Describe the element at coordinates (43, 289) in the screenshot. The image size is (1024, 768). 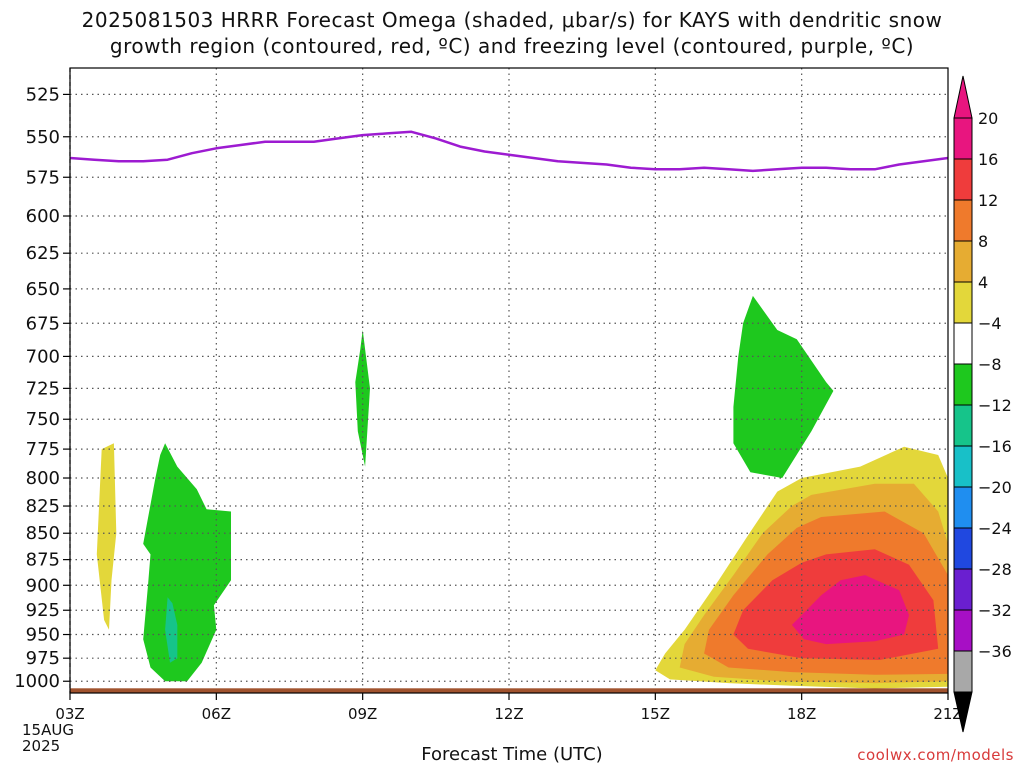
I see `y-tick-label-650: 650` at that location.